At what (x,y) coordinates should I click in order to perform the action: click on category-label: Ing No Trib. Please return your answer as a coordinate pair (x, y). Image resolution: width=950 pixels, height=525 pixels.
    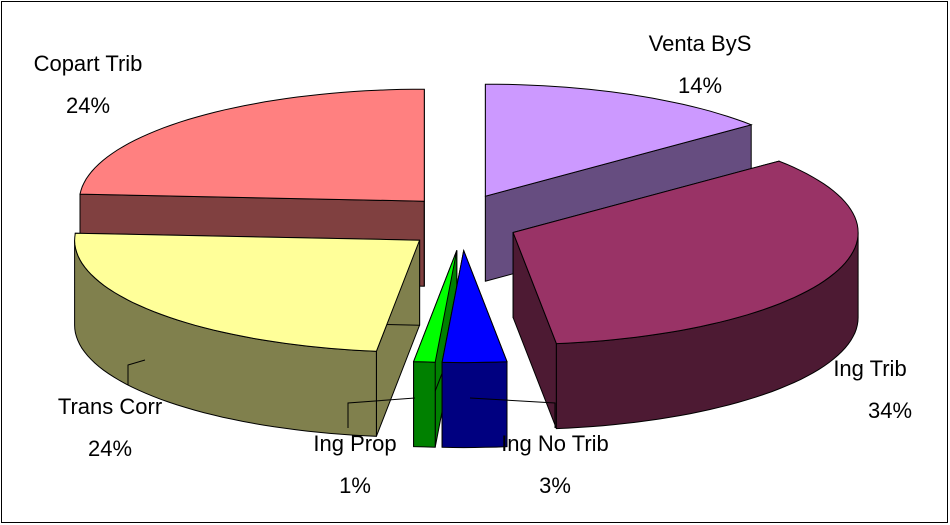
    Looking at the image, I should click on (555, 443).